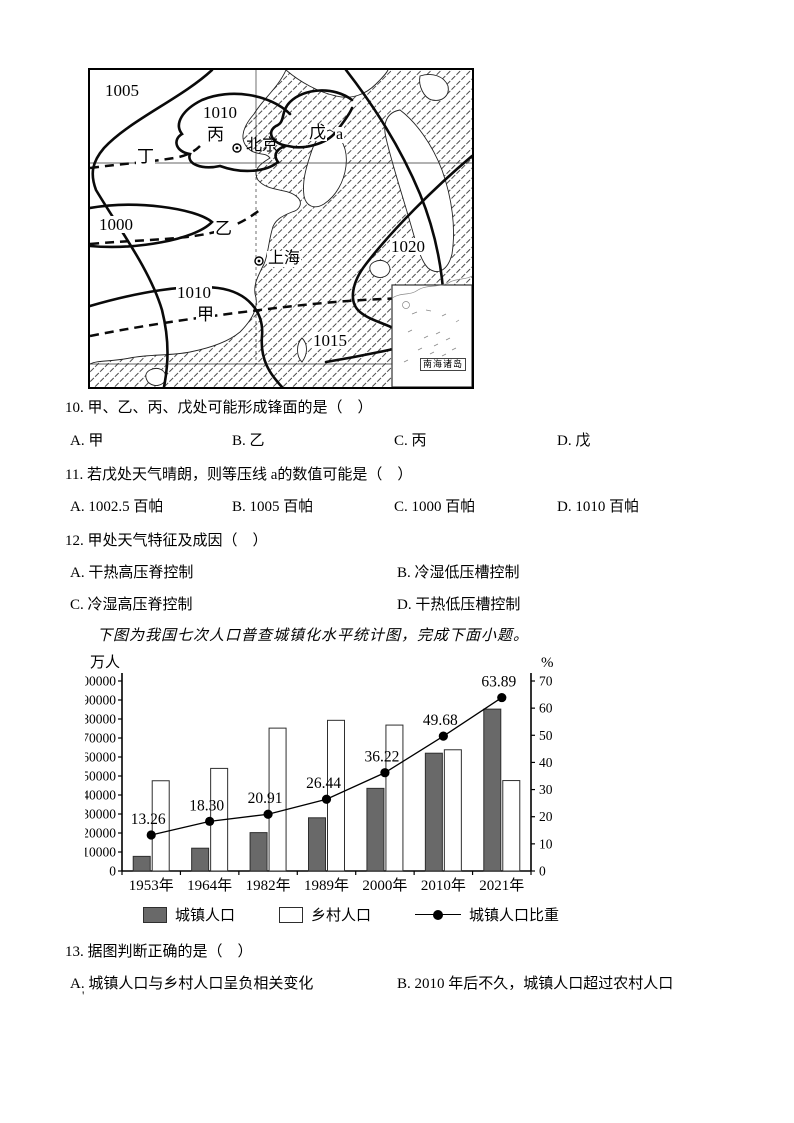  What do you see at coordinates (122, 90) in the screenshot?
I see `isobar-label-1005: 1005` at bounding box center [122, 90].